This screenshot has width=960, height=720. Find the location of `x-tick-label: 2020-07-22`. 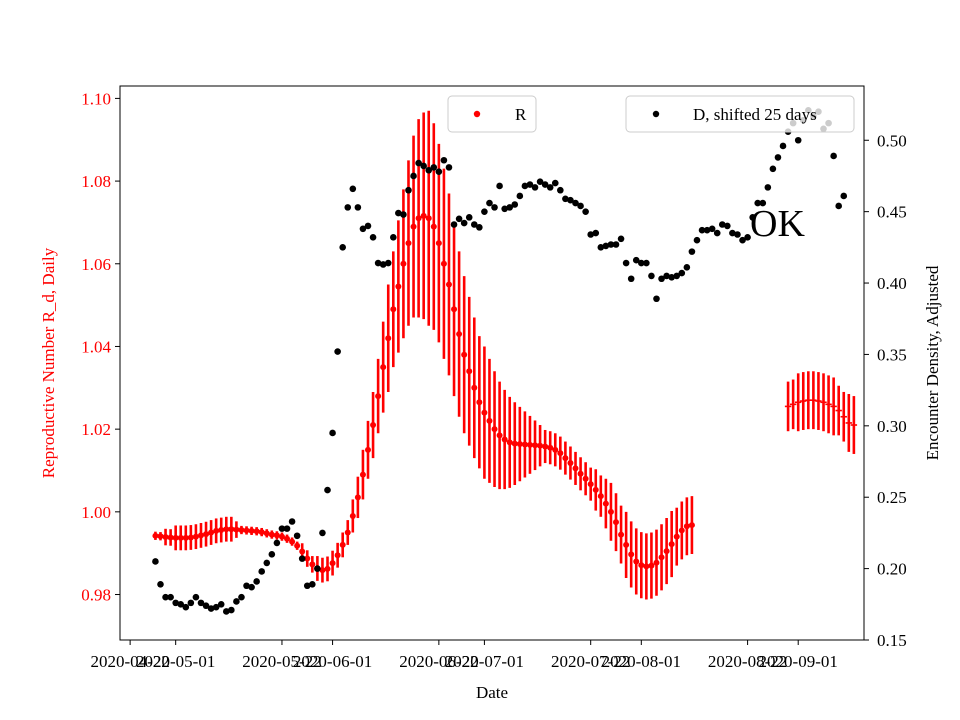

x-tick-label: 2020-07-22 is located at coordinates (590, 661).